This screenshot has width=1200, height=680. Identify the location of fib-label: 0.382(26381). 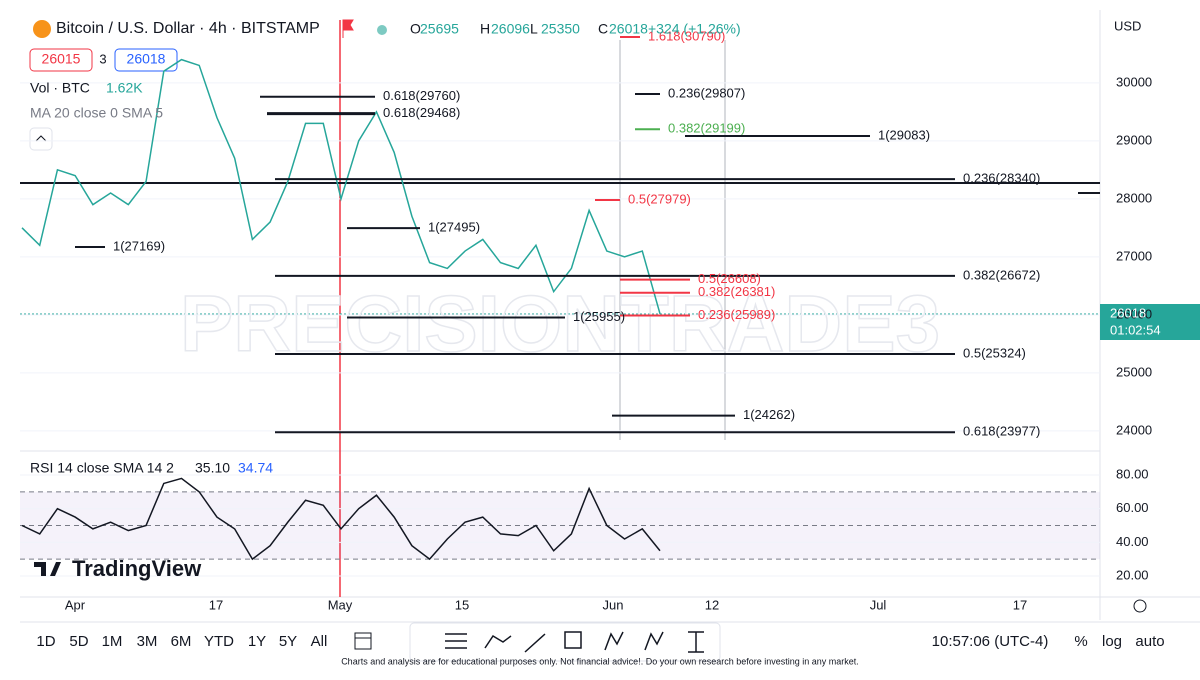
(736, 291).